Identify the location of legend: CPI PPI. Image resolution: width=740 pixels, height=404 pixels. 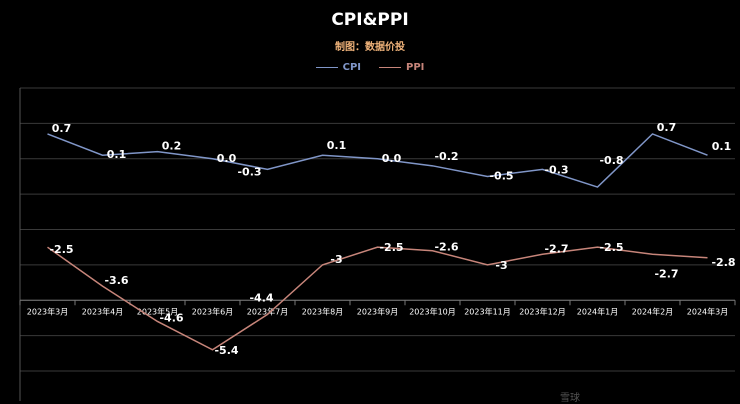
(370, 67).